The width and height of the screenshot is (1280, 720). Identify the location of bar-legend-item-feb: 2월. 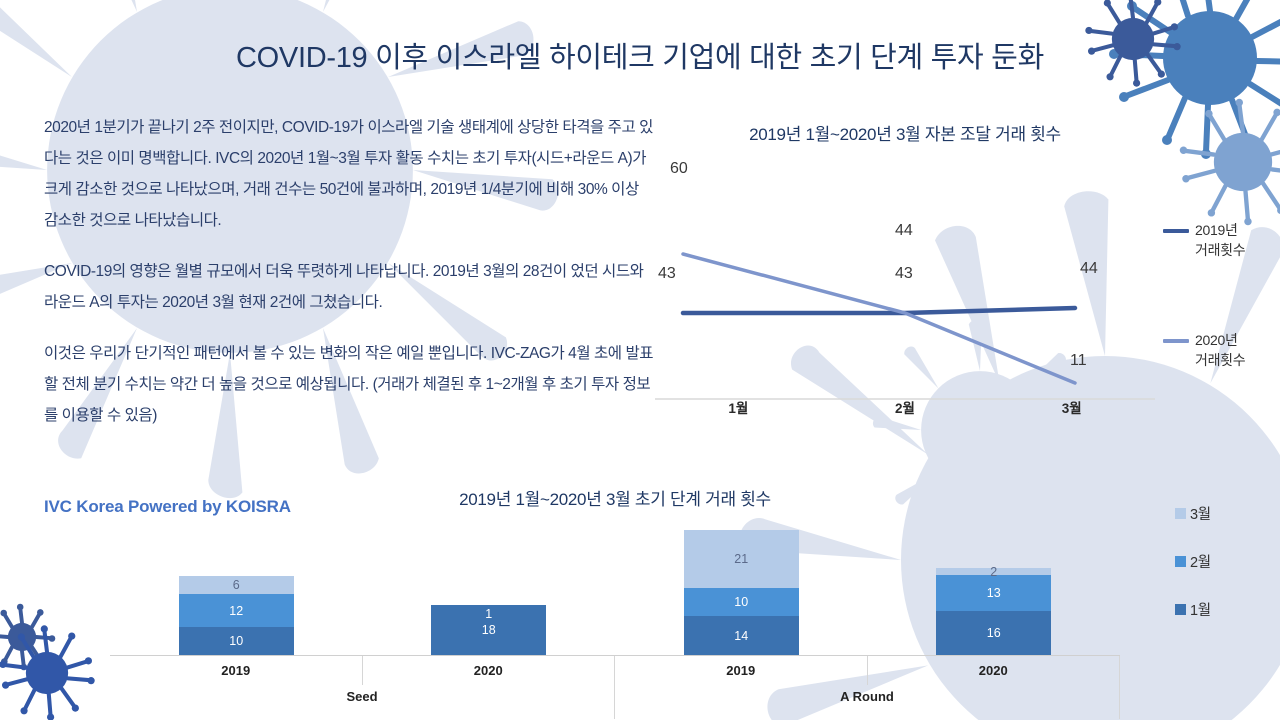
(1193, 561).